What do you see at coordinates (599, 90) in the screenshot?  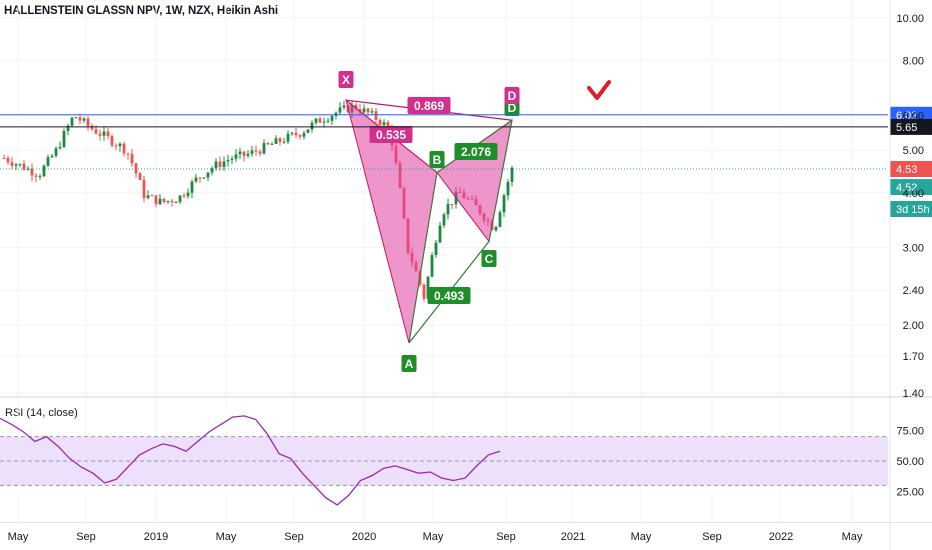 I see `annotation-marks` at bounding box center [599, 90].